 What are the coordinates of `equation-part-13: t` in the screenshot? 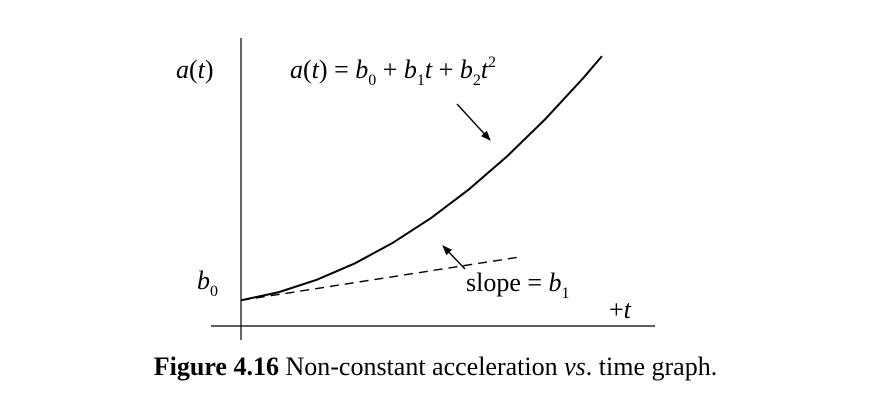 It's located at (485, 69).